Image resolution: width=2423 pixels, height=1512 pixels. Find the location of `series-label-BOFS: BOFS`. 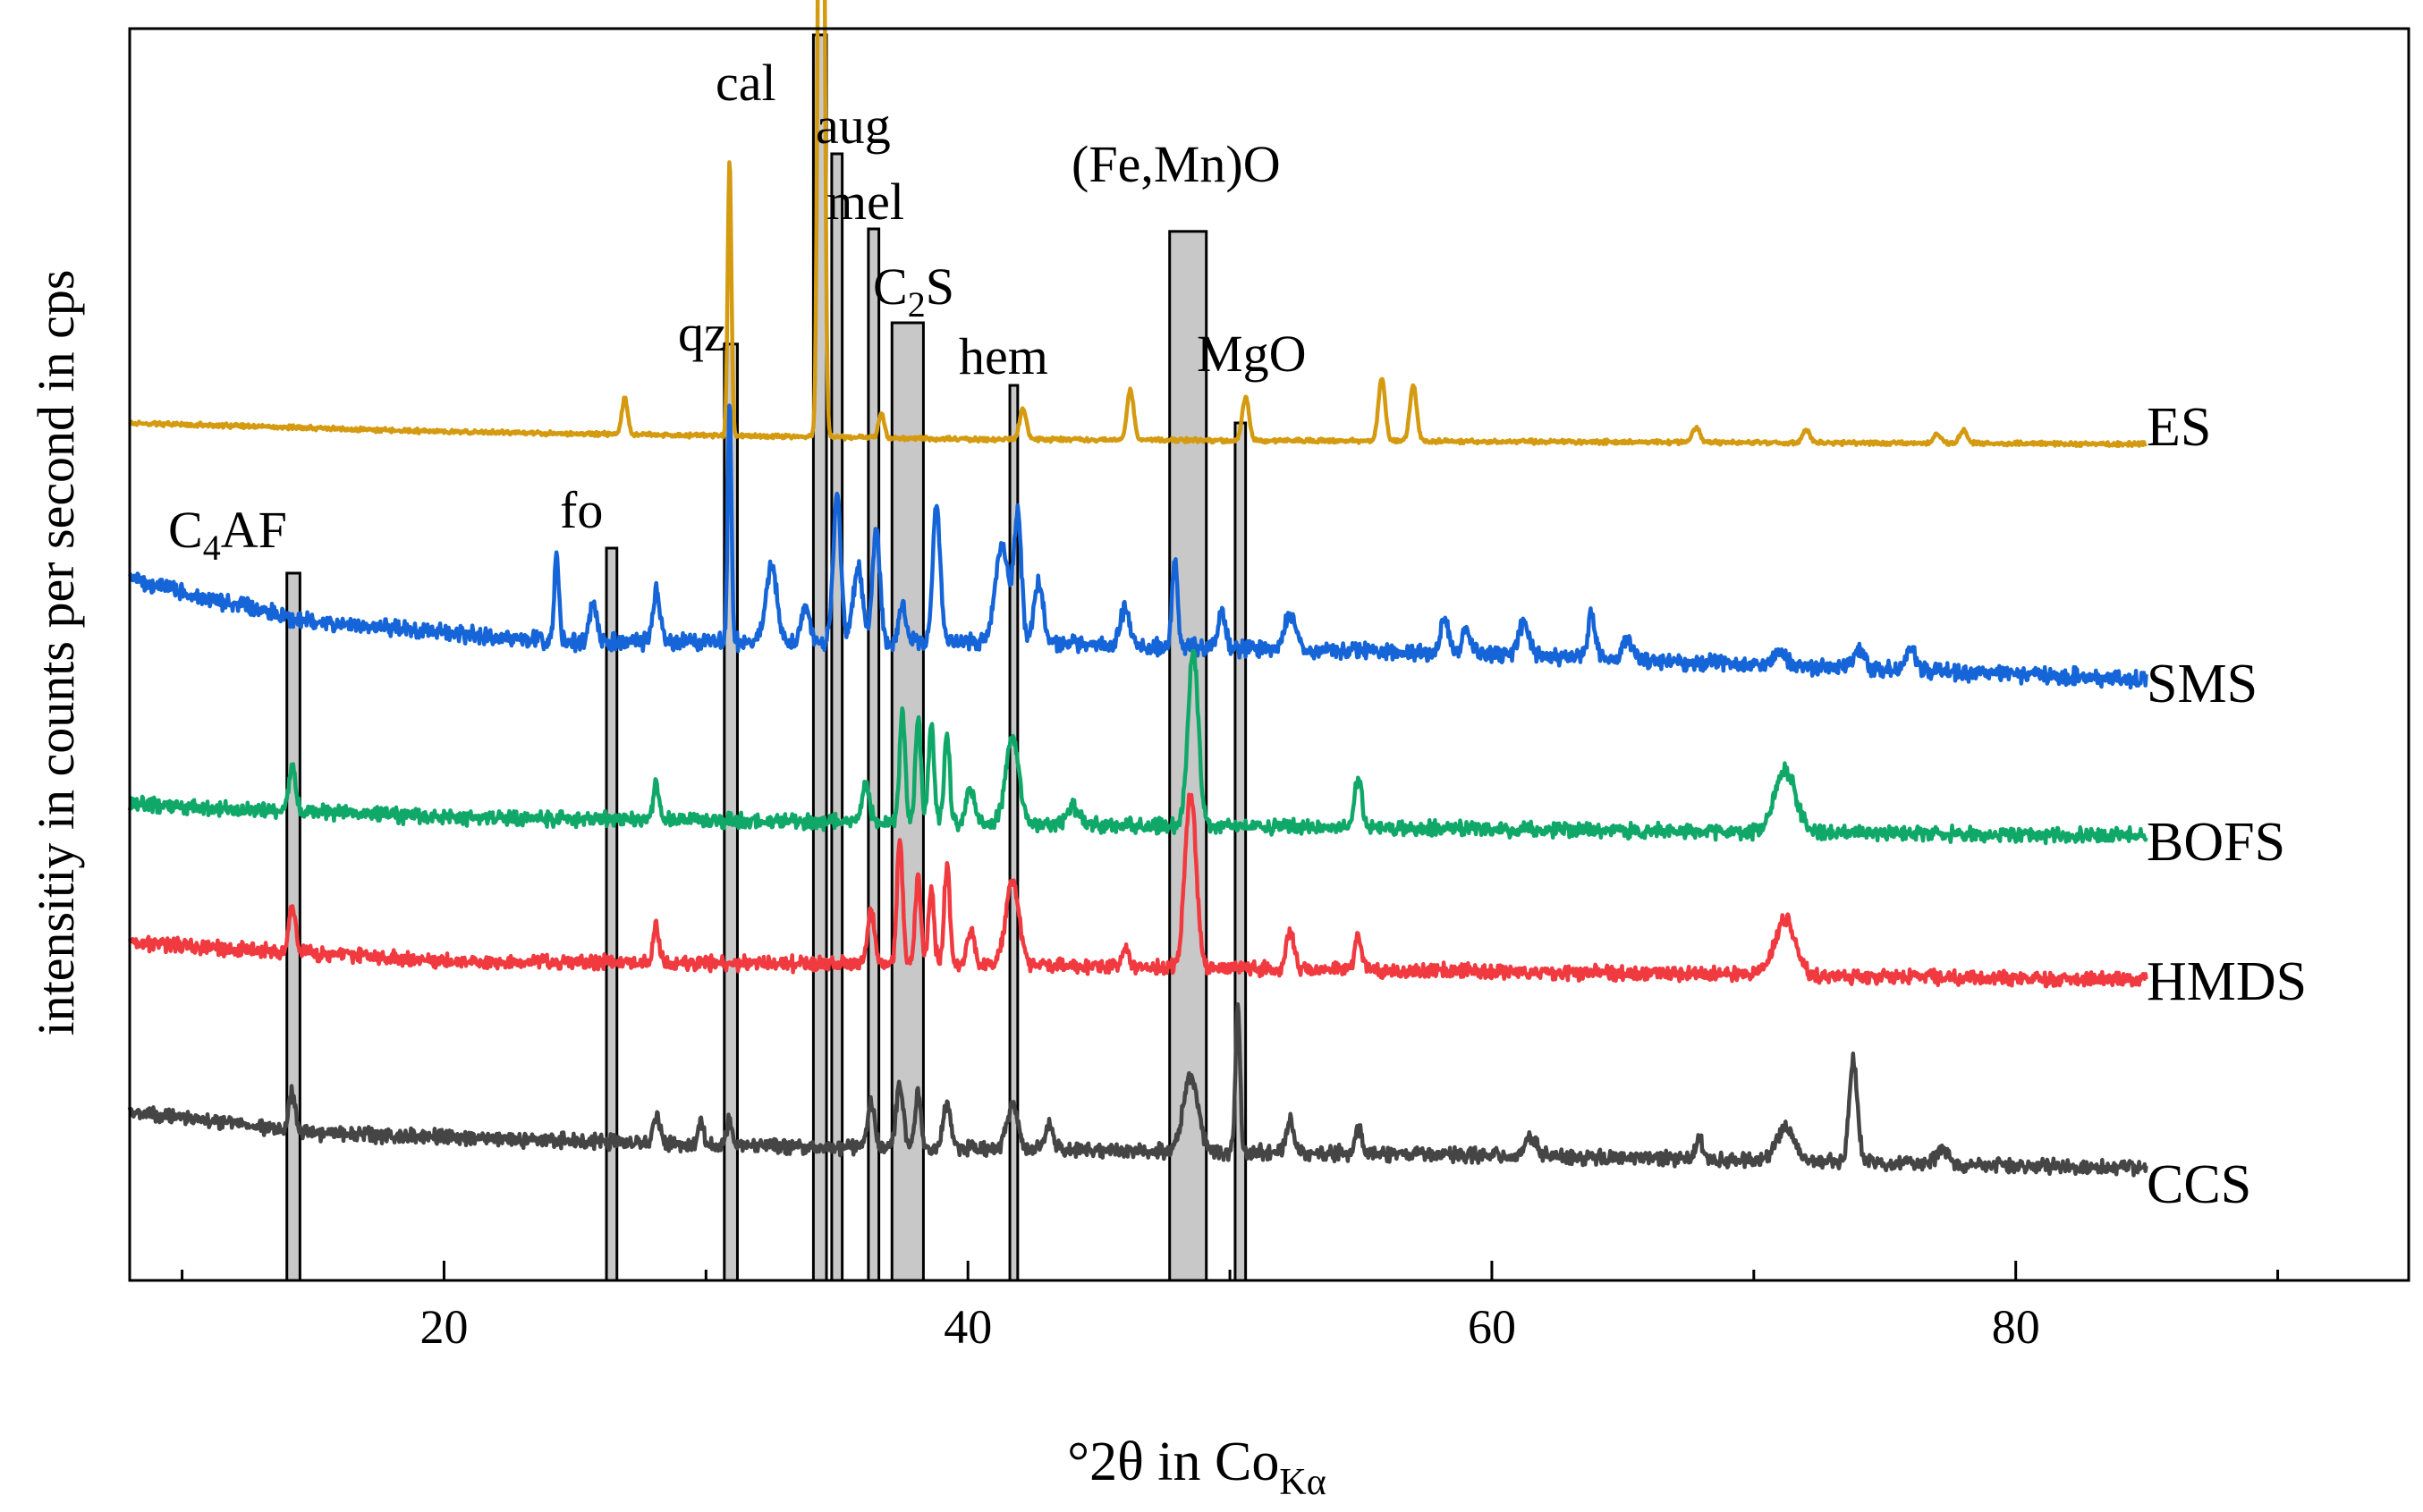

series-label-BOFS: BOFS is located at coordinates (2216, 842).